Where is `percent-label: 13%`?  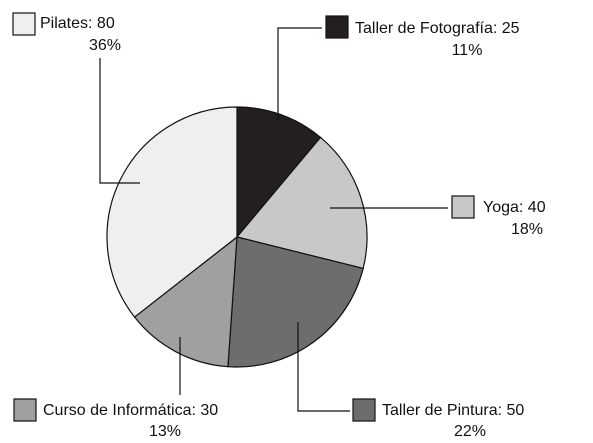 percent-label: 13% is located at coordinates (165, 431).